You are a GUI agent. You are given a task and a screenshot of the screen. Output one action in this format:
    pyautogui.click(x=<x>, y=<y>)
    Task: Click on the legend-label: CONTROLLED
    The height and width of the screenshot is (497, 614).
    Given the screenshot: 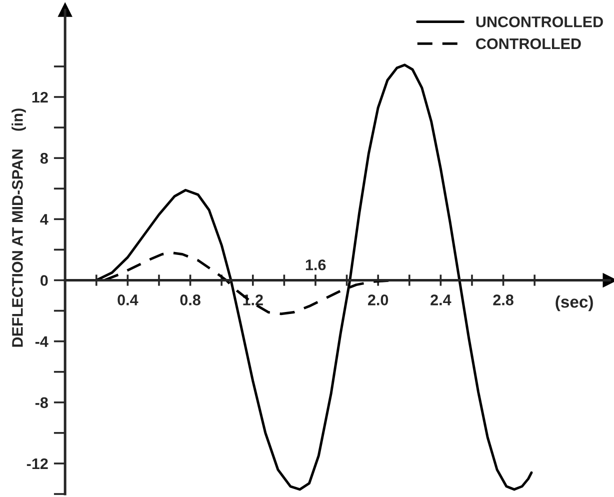 What is the action you would take?
    pyautogui.click(x=528, y=44)
    